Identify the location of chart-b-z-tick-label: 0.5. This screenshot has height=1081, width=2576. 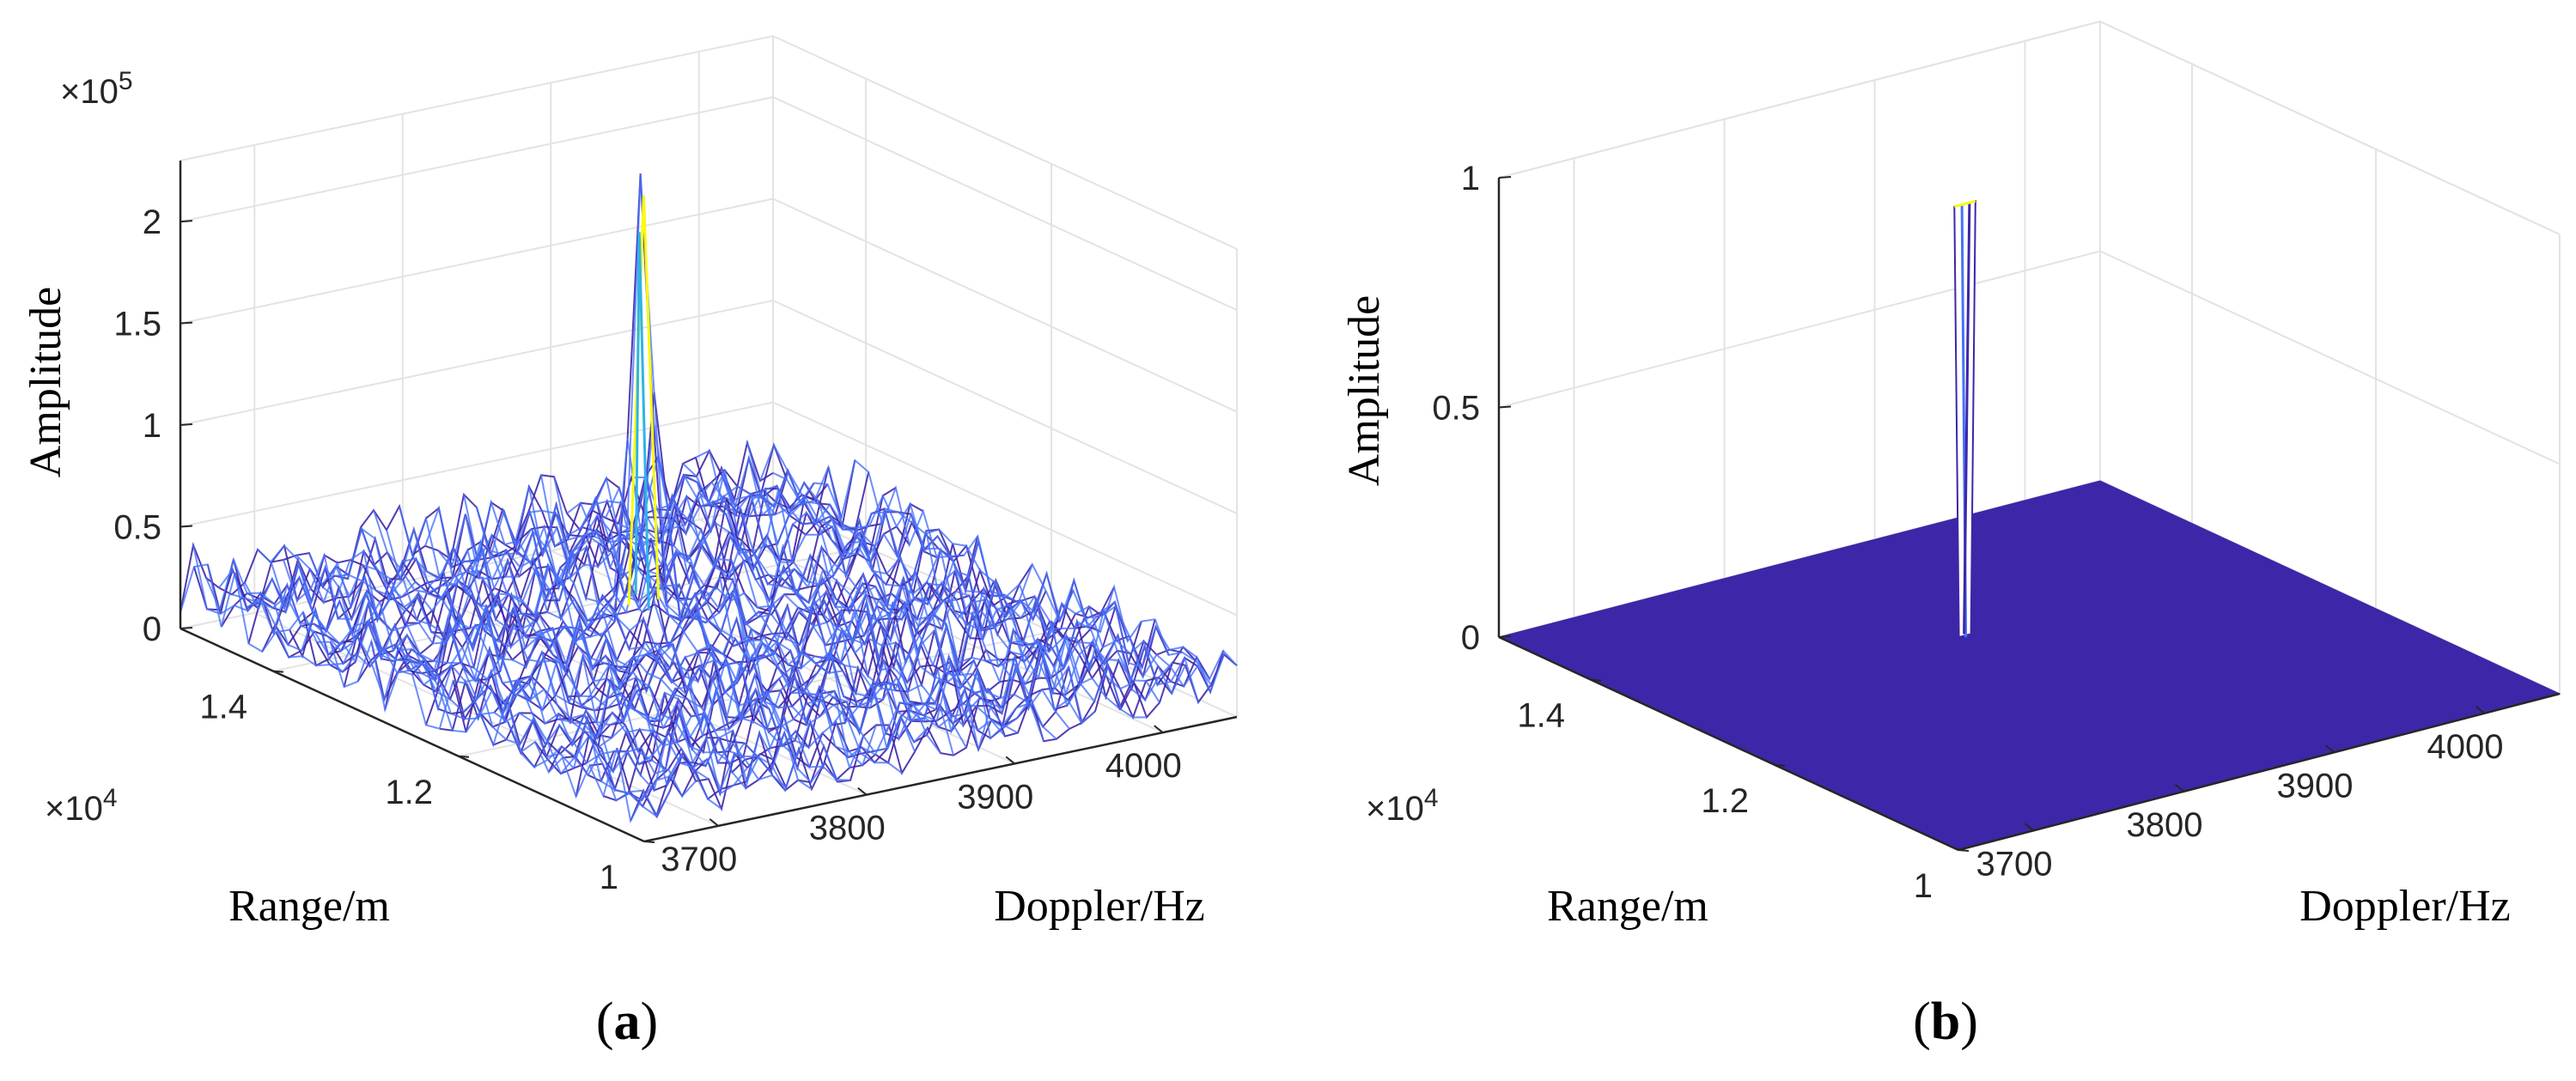
(1456, 409).